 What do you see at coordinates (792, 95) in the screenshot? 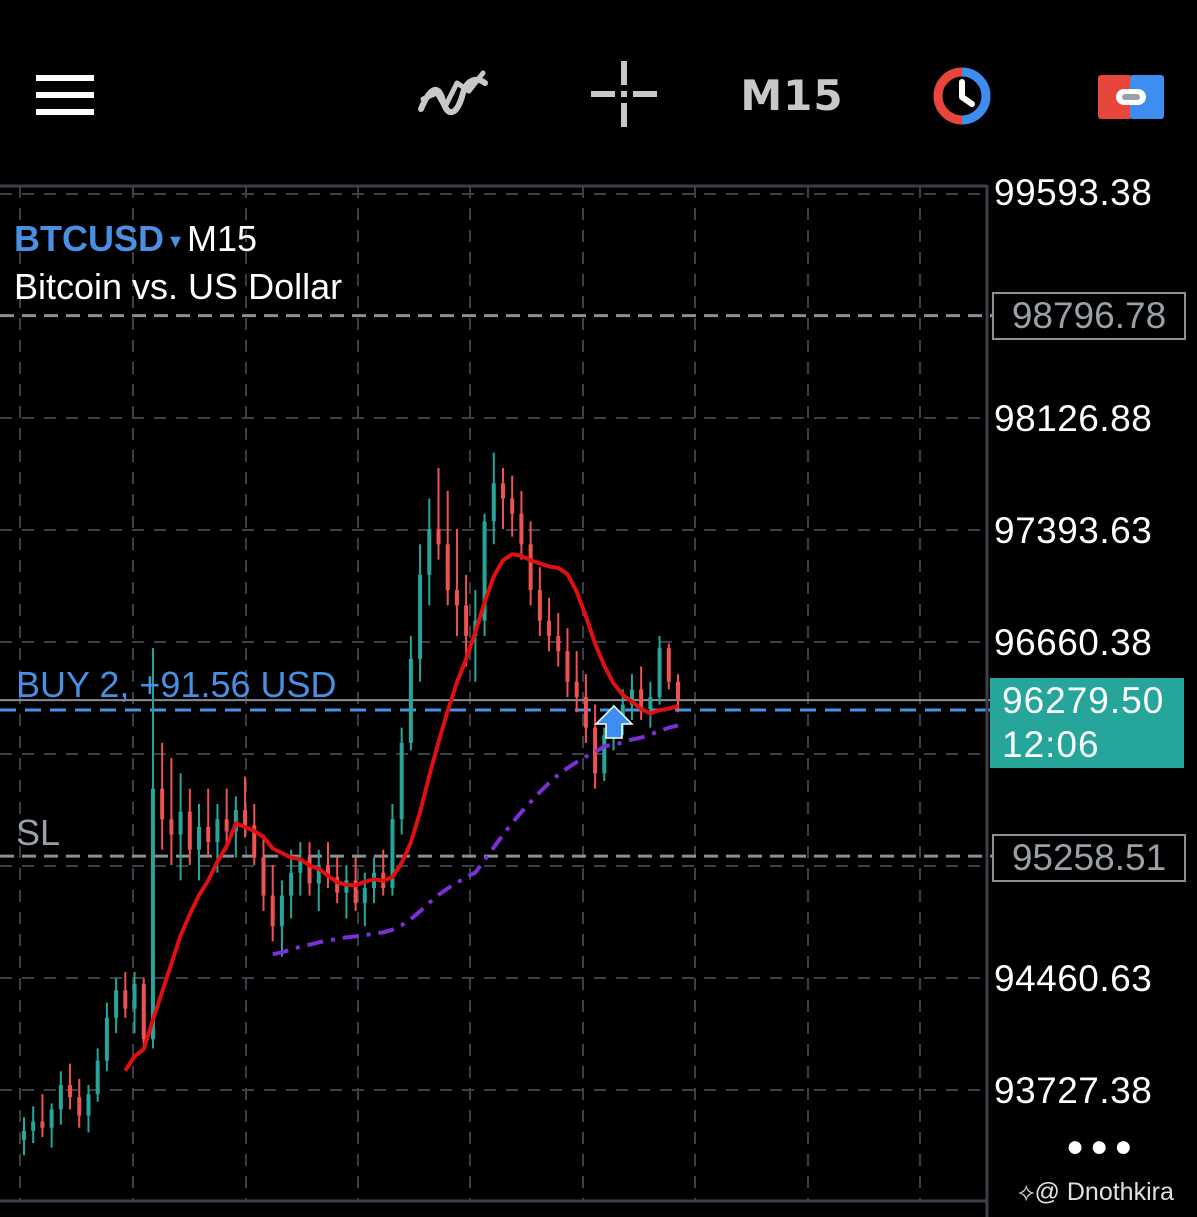
I see `timeframe-button: M15` at bounding box center [792, 95].